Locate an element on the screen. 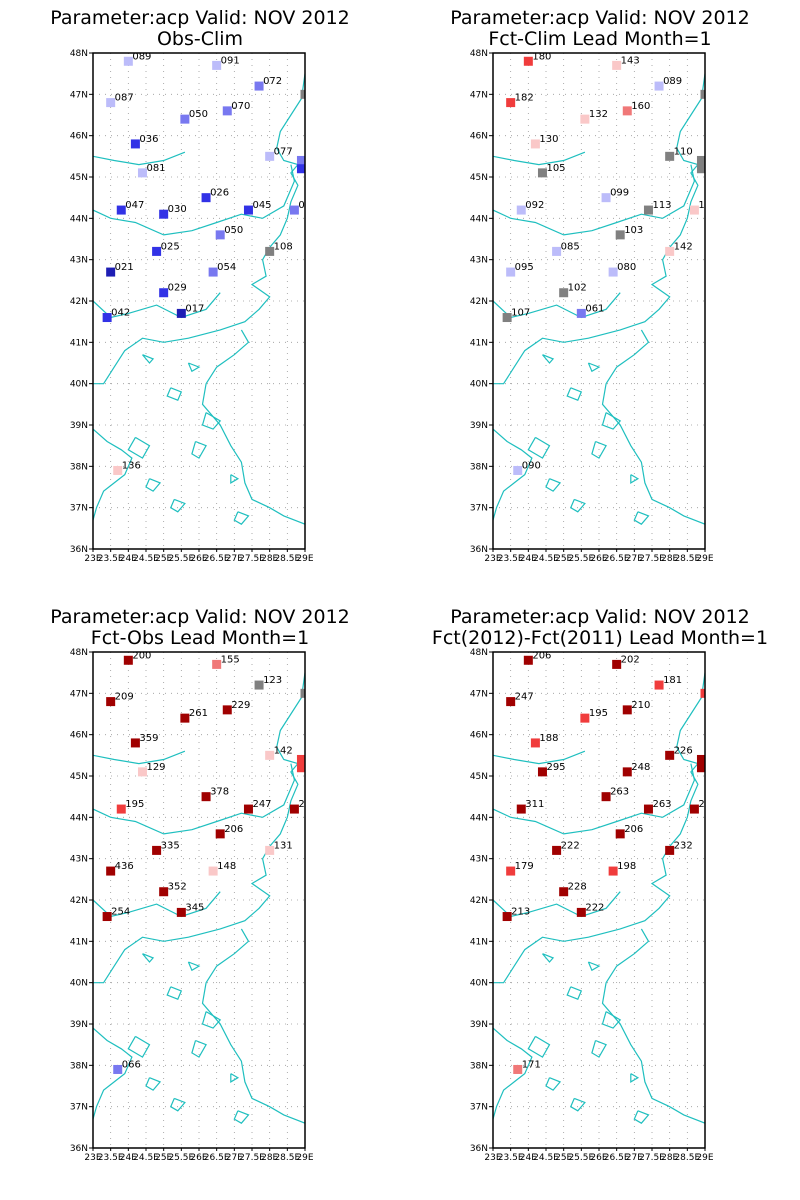 The height and width of the screenshot is (1200, 800). lon-tick-label: 24E is located at coordinates (528, 559).